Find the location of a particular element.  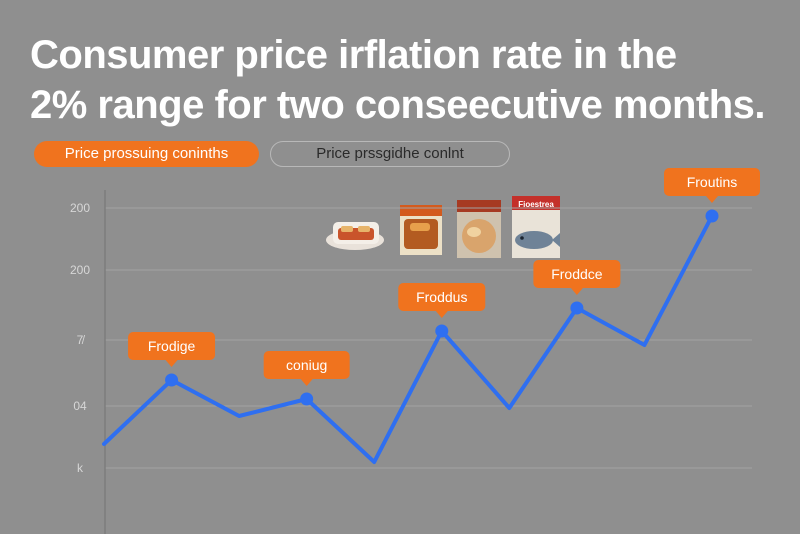

y-tick-label: 7̸ is located at coordinates (81, 340).